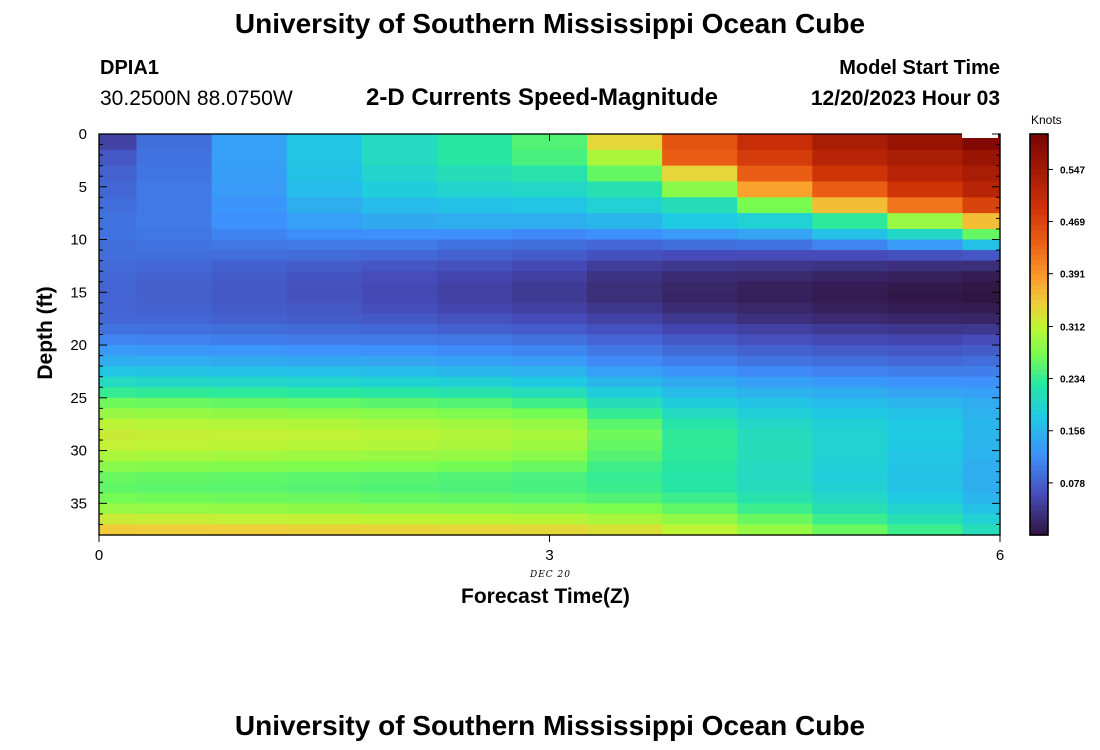  Describe the element at coordinates (1072, 380) in the screenshot. I see `colorbar-tick-label: 0.234` at that location.